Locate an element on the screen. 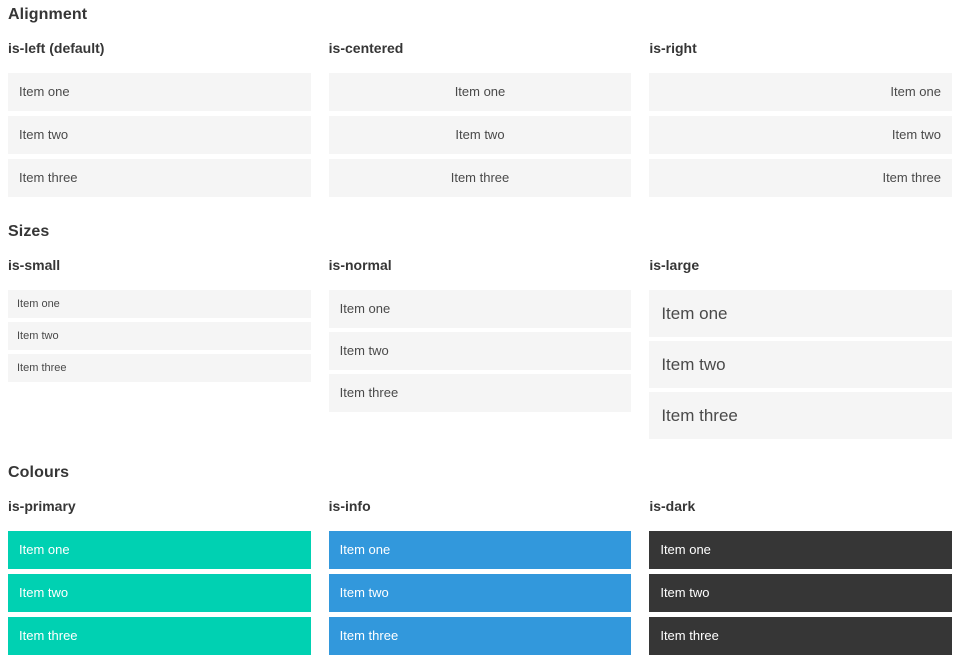  variant-column-align-center: is-centered Item one Item two Item three is located at coordinates (480, 120).